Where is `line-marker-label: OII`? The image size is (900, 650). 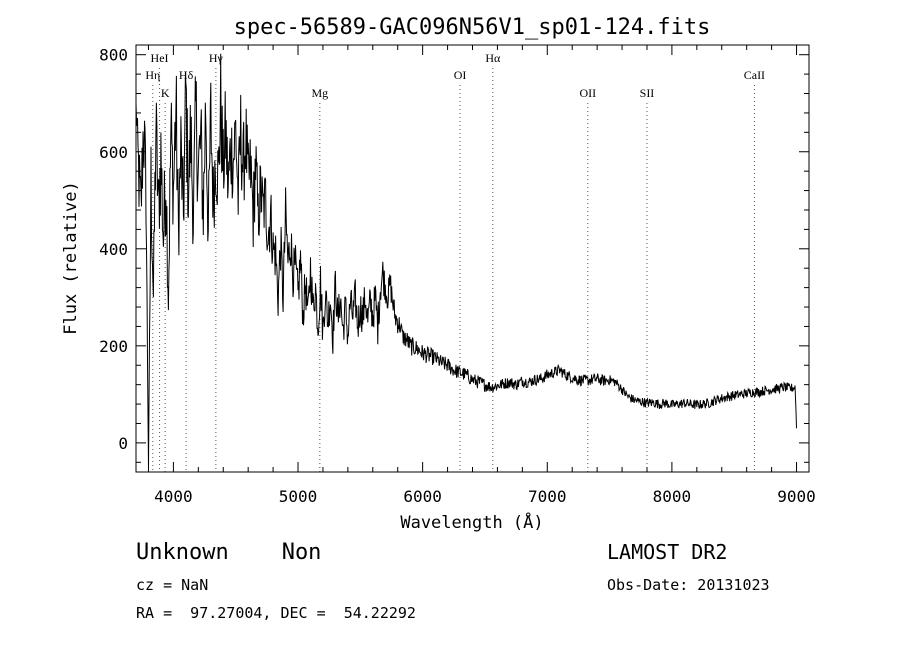
line-marker-label: OII is located at coordinates (587, 93).